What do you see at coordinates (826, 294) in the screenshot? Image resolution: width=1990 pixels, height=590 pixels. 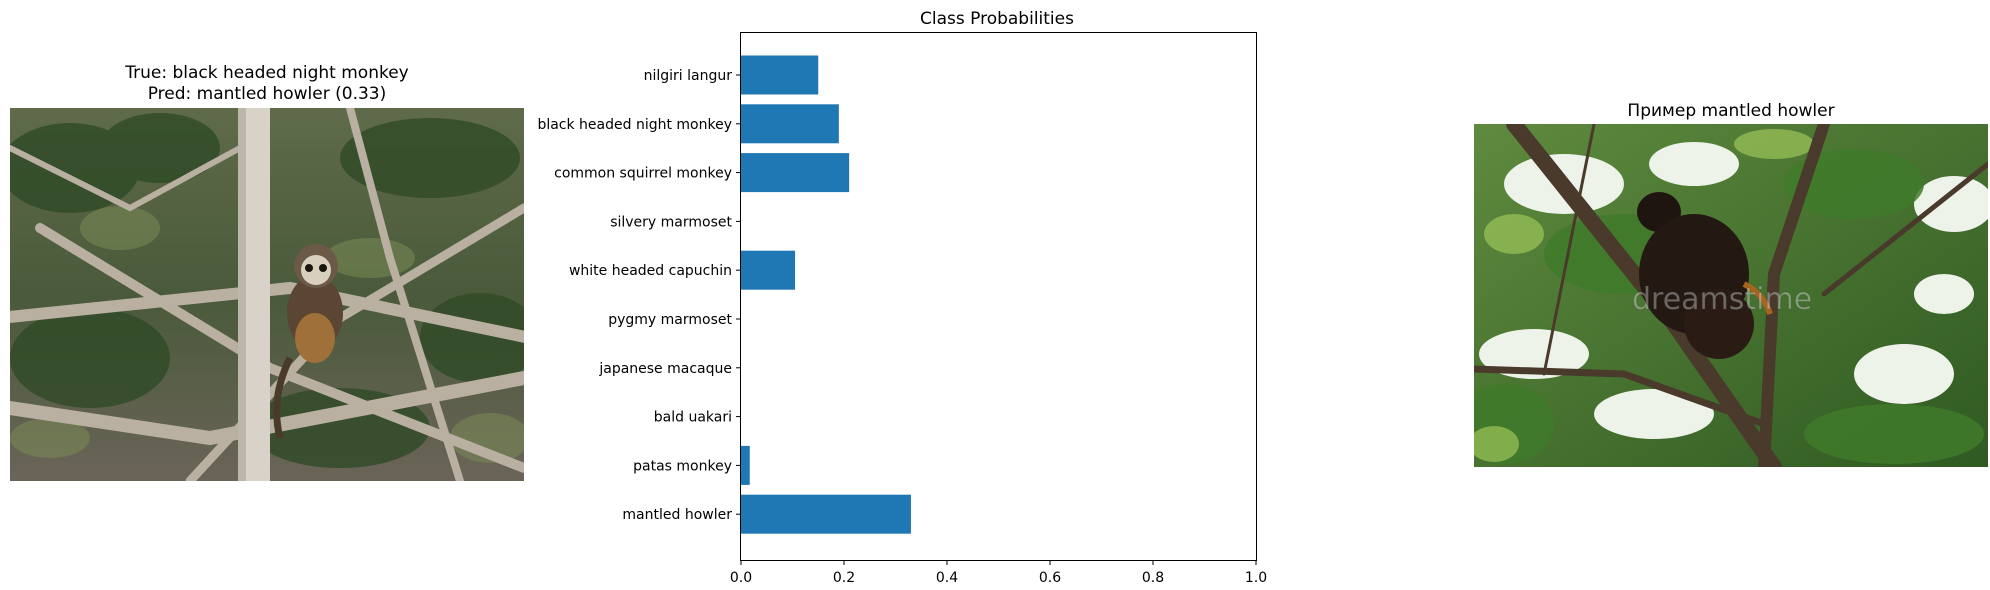 I see `bars-group` at bounding box center [826, 294].